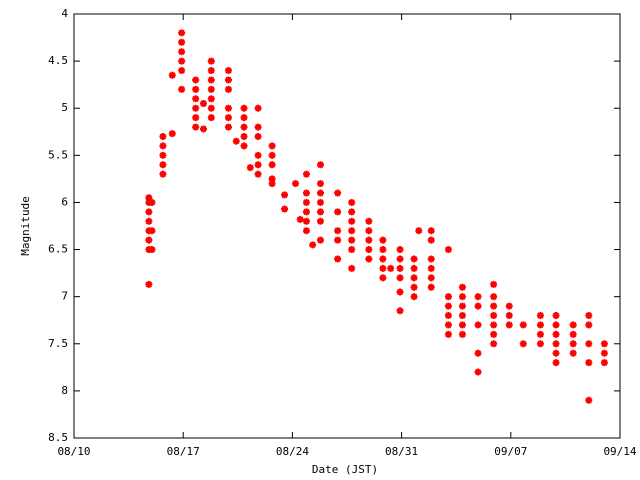 The image size is (640, 480). Describe the element at coordinates (64, 107) in the screenshot. I see `y-tick-label: 5` at that location.